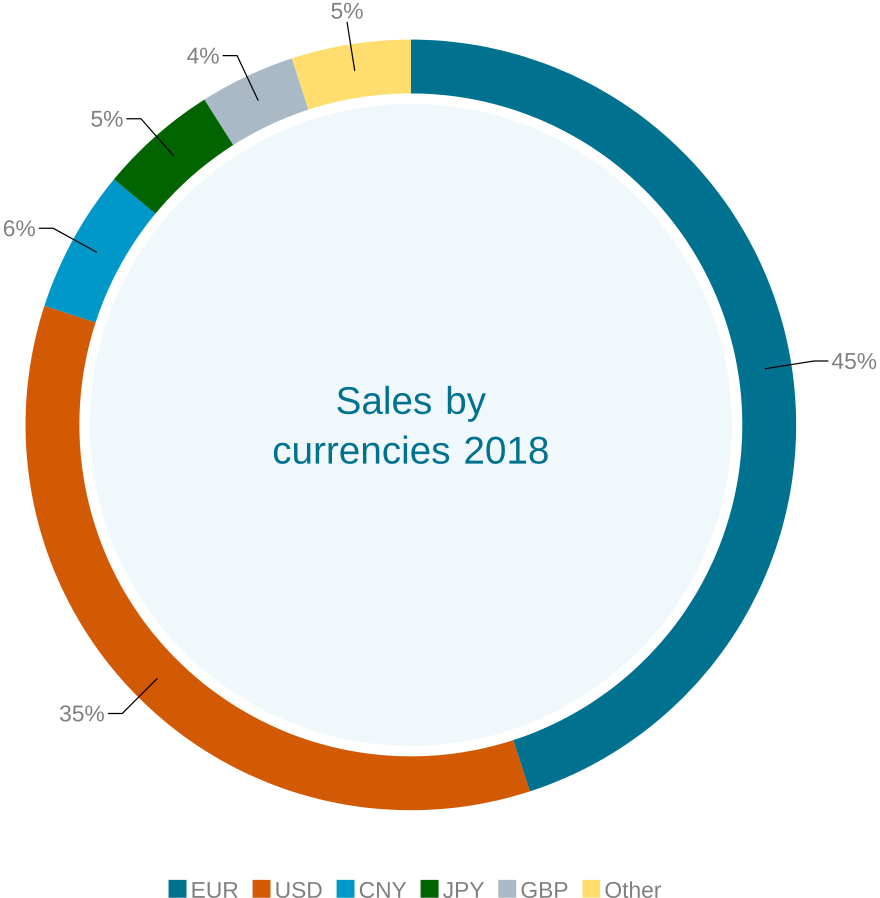 This screenshot has width=880, height=898. What do you see at coordinates (411, 425) in the screenshot?
I see `text: Sales by currencies 2018` at bounding box center [411, 425].